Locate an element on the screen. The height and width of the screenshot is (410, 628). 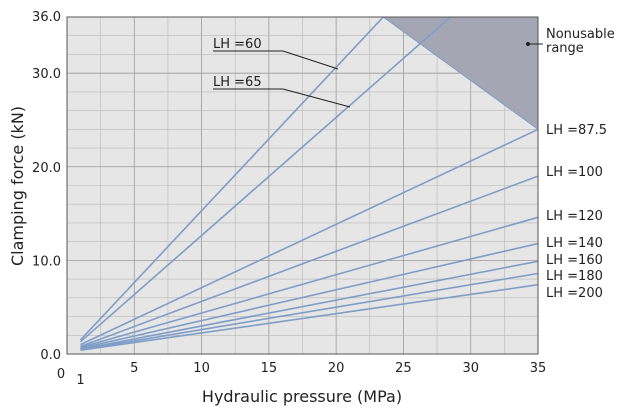
x-tick-labels: 0 15 10 15 20 25 30 35 is located at coordinates (301, 374).